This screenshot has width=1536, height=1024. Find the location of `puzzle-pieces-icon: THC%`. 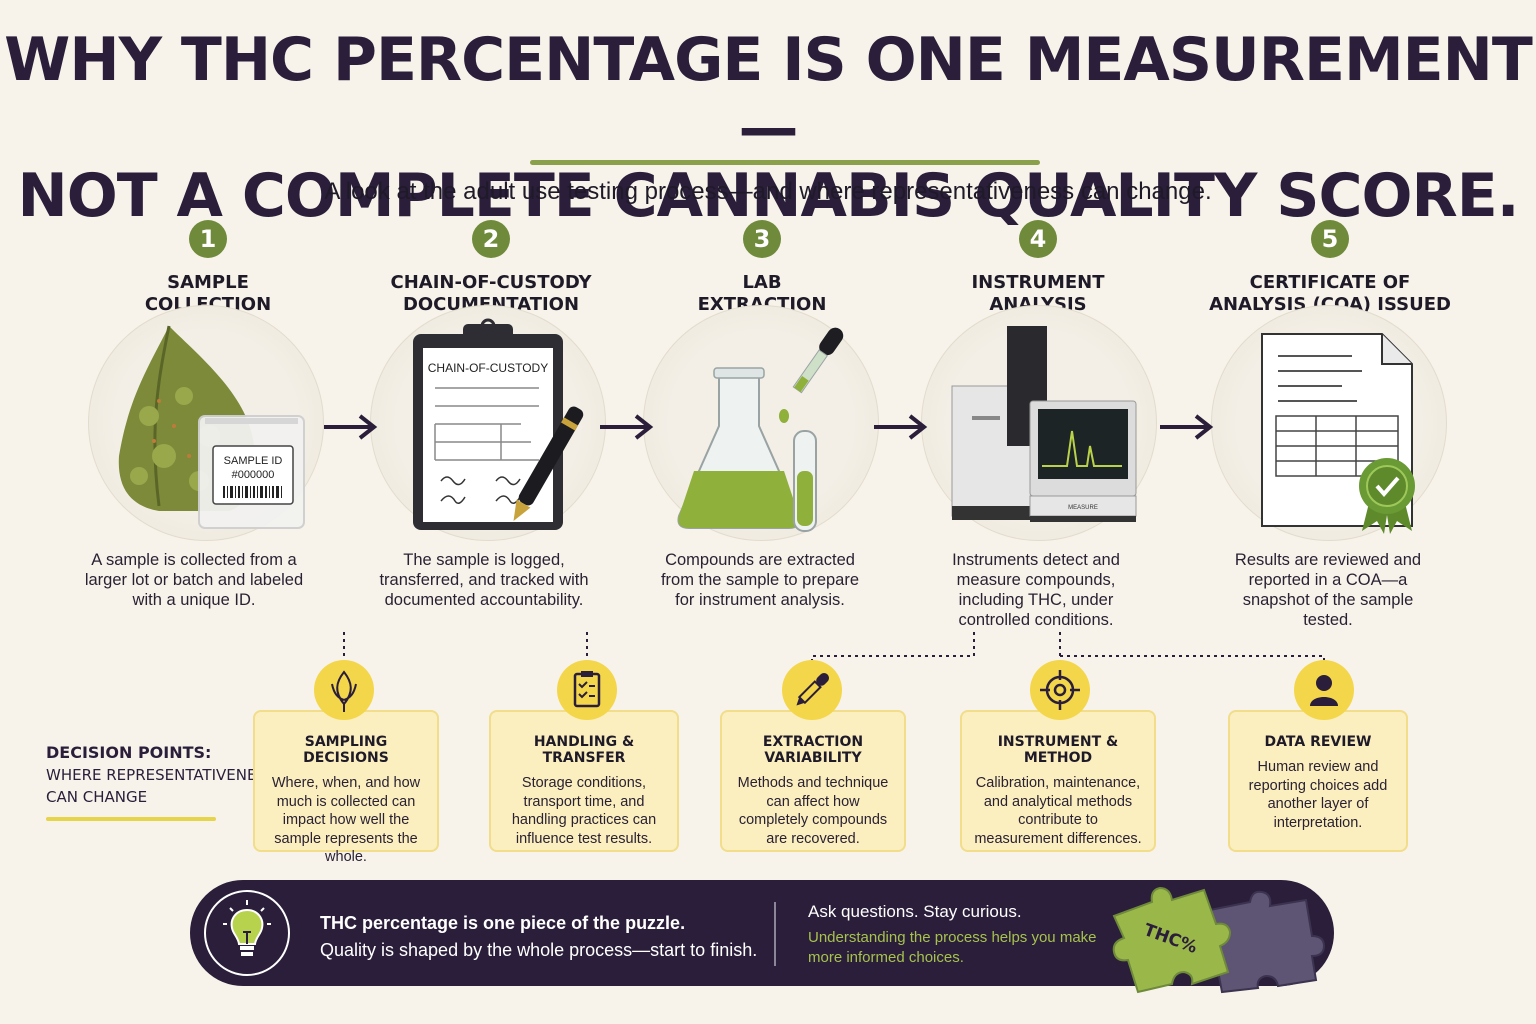

puzzle-pieces-icon: THC% is located at coordinates (1219, 940).